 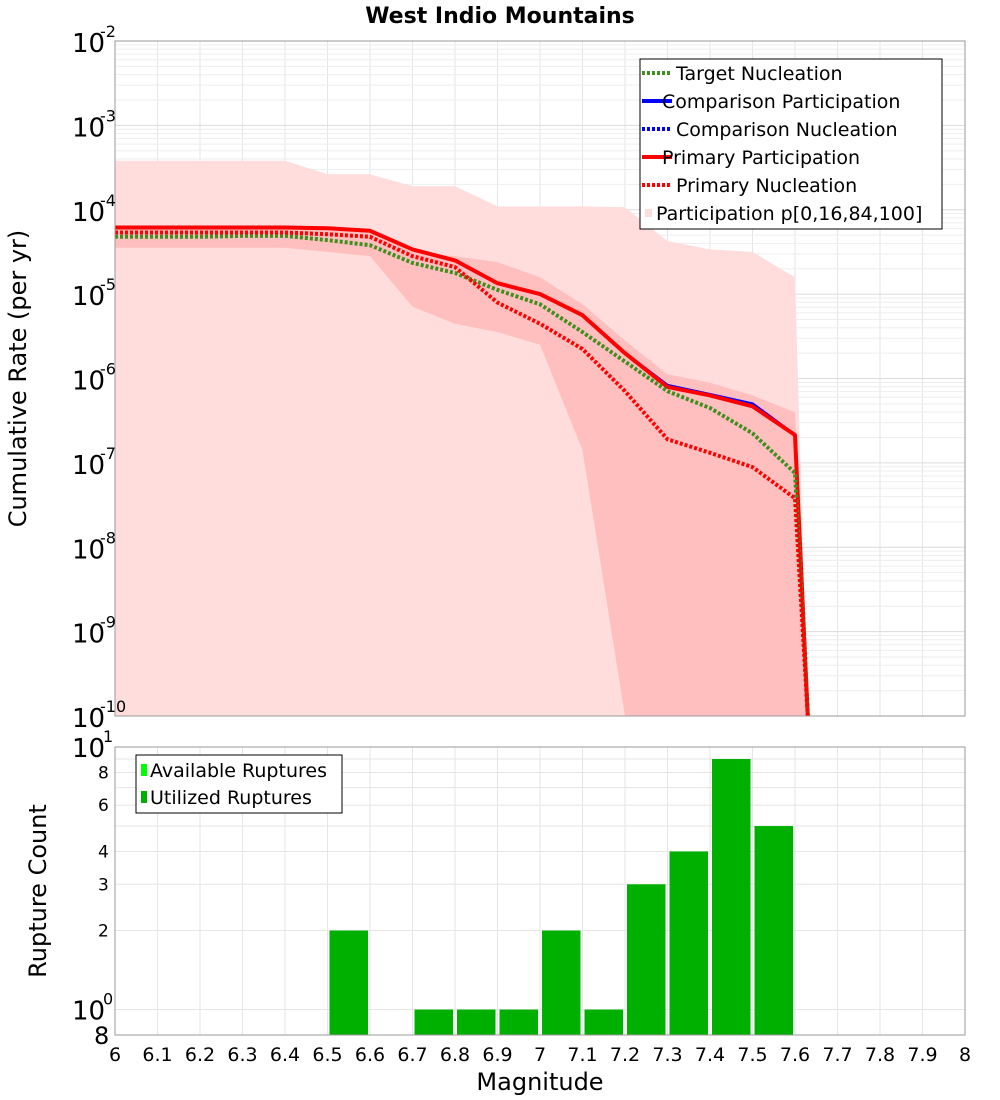 I want to click on magnitude-tick-label: 7.6, so click(x=795, y=1055).